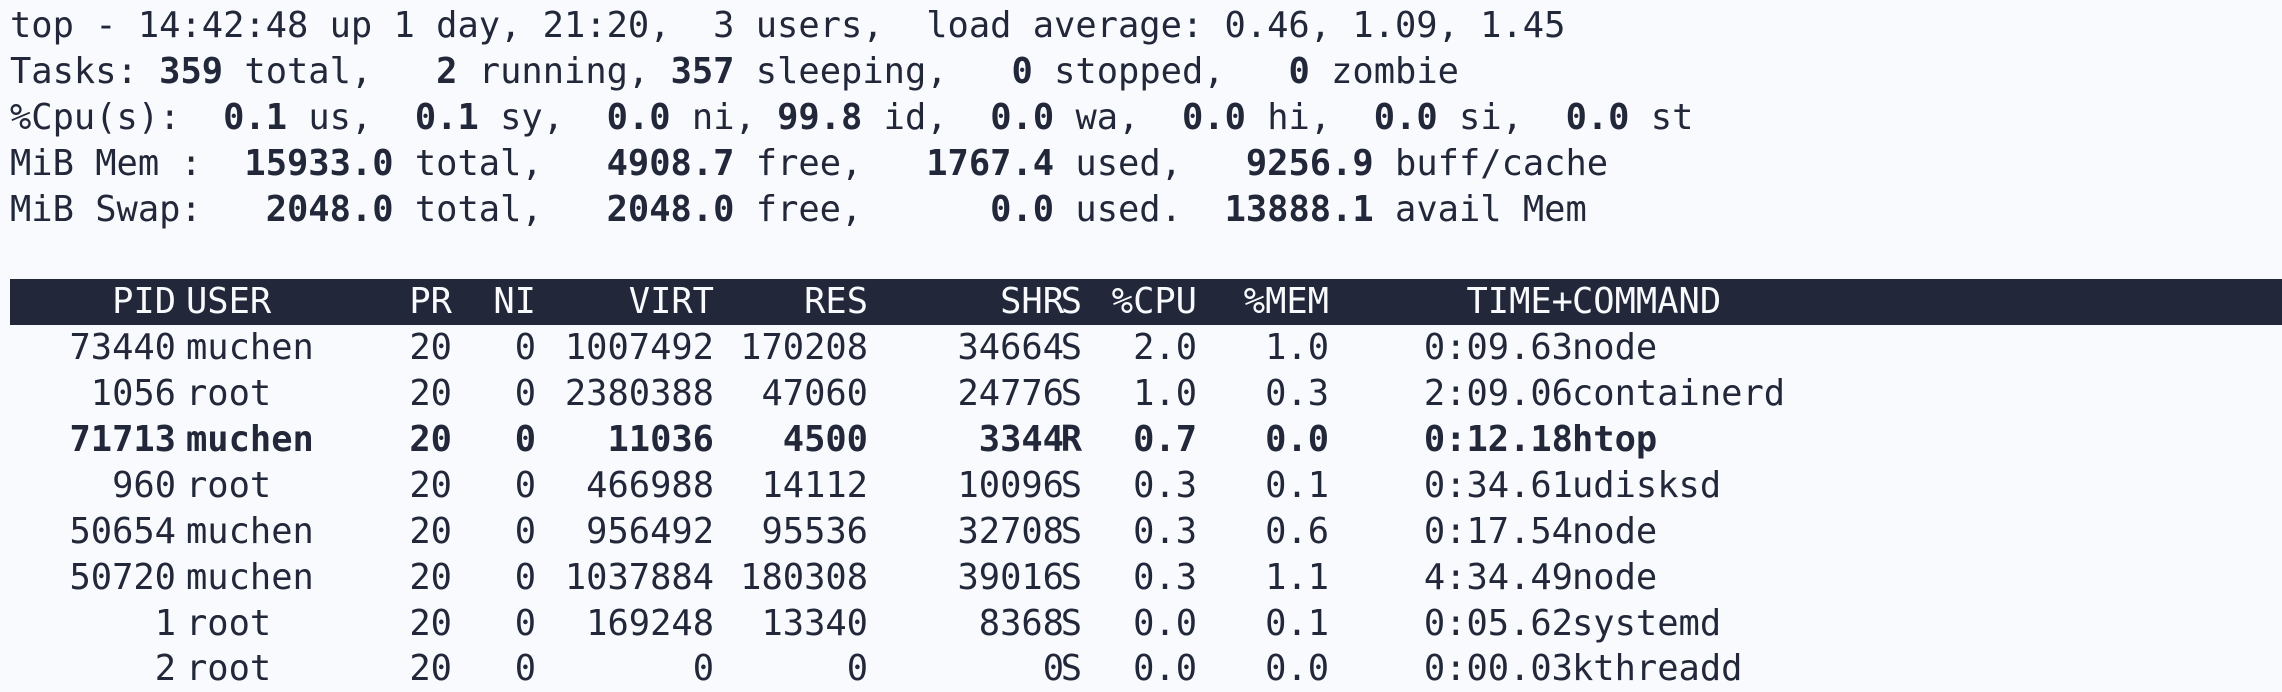  I want to click on cell-res: 170208, so click(804, 347).